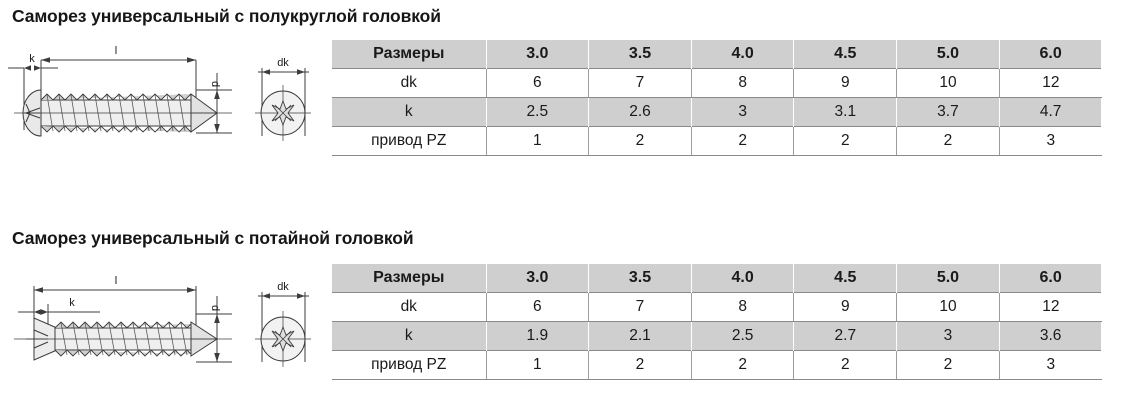 The image size is (1126, 403). Describe the element at coordinates (845, 112) in the screenshot. I see `table-cell: 3.1` at that location.